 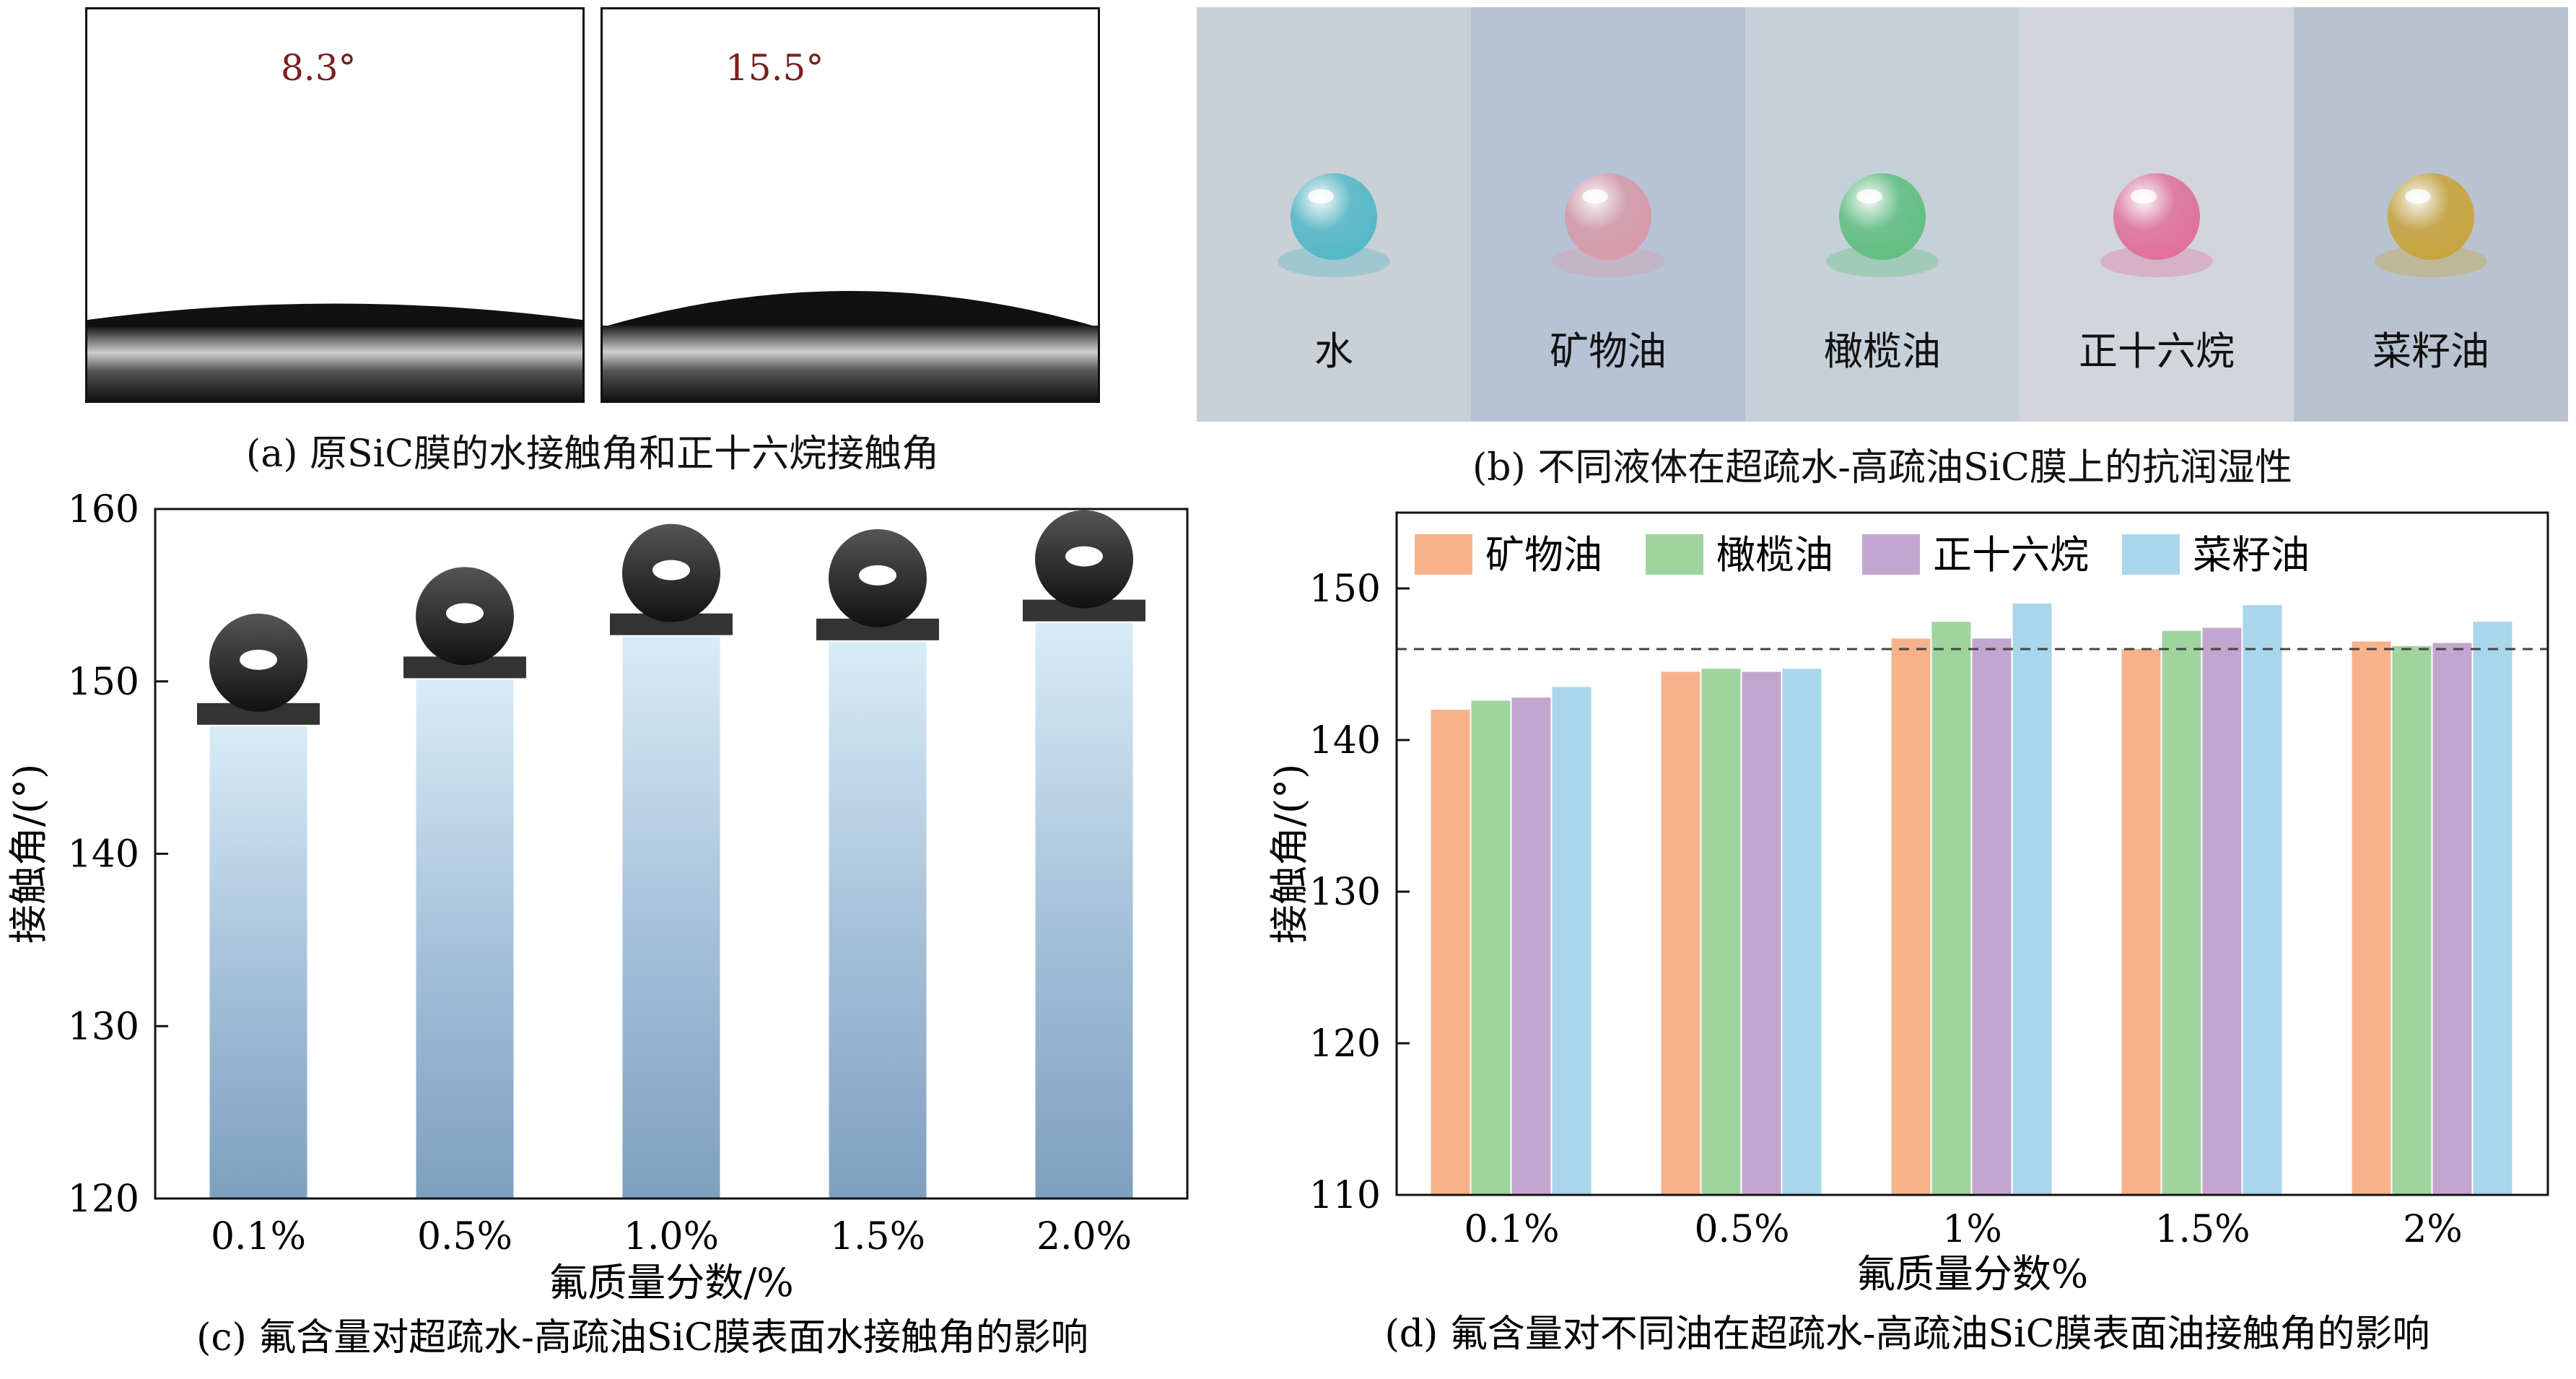 What do you see at coordinates (1543, 555) in the screenshot?
I see `legend-label: 矿物油` at bounding box center [1543, 555].